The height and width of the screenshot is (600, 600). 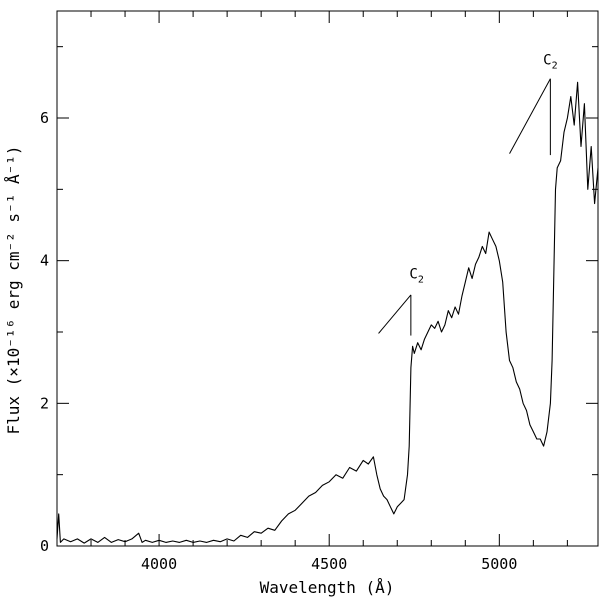 I want to click on y-tick-label: 6, so click(x=44, y=118).